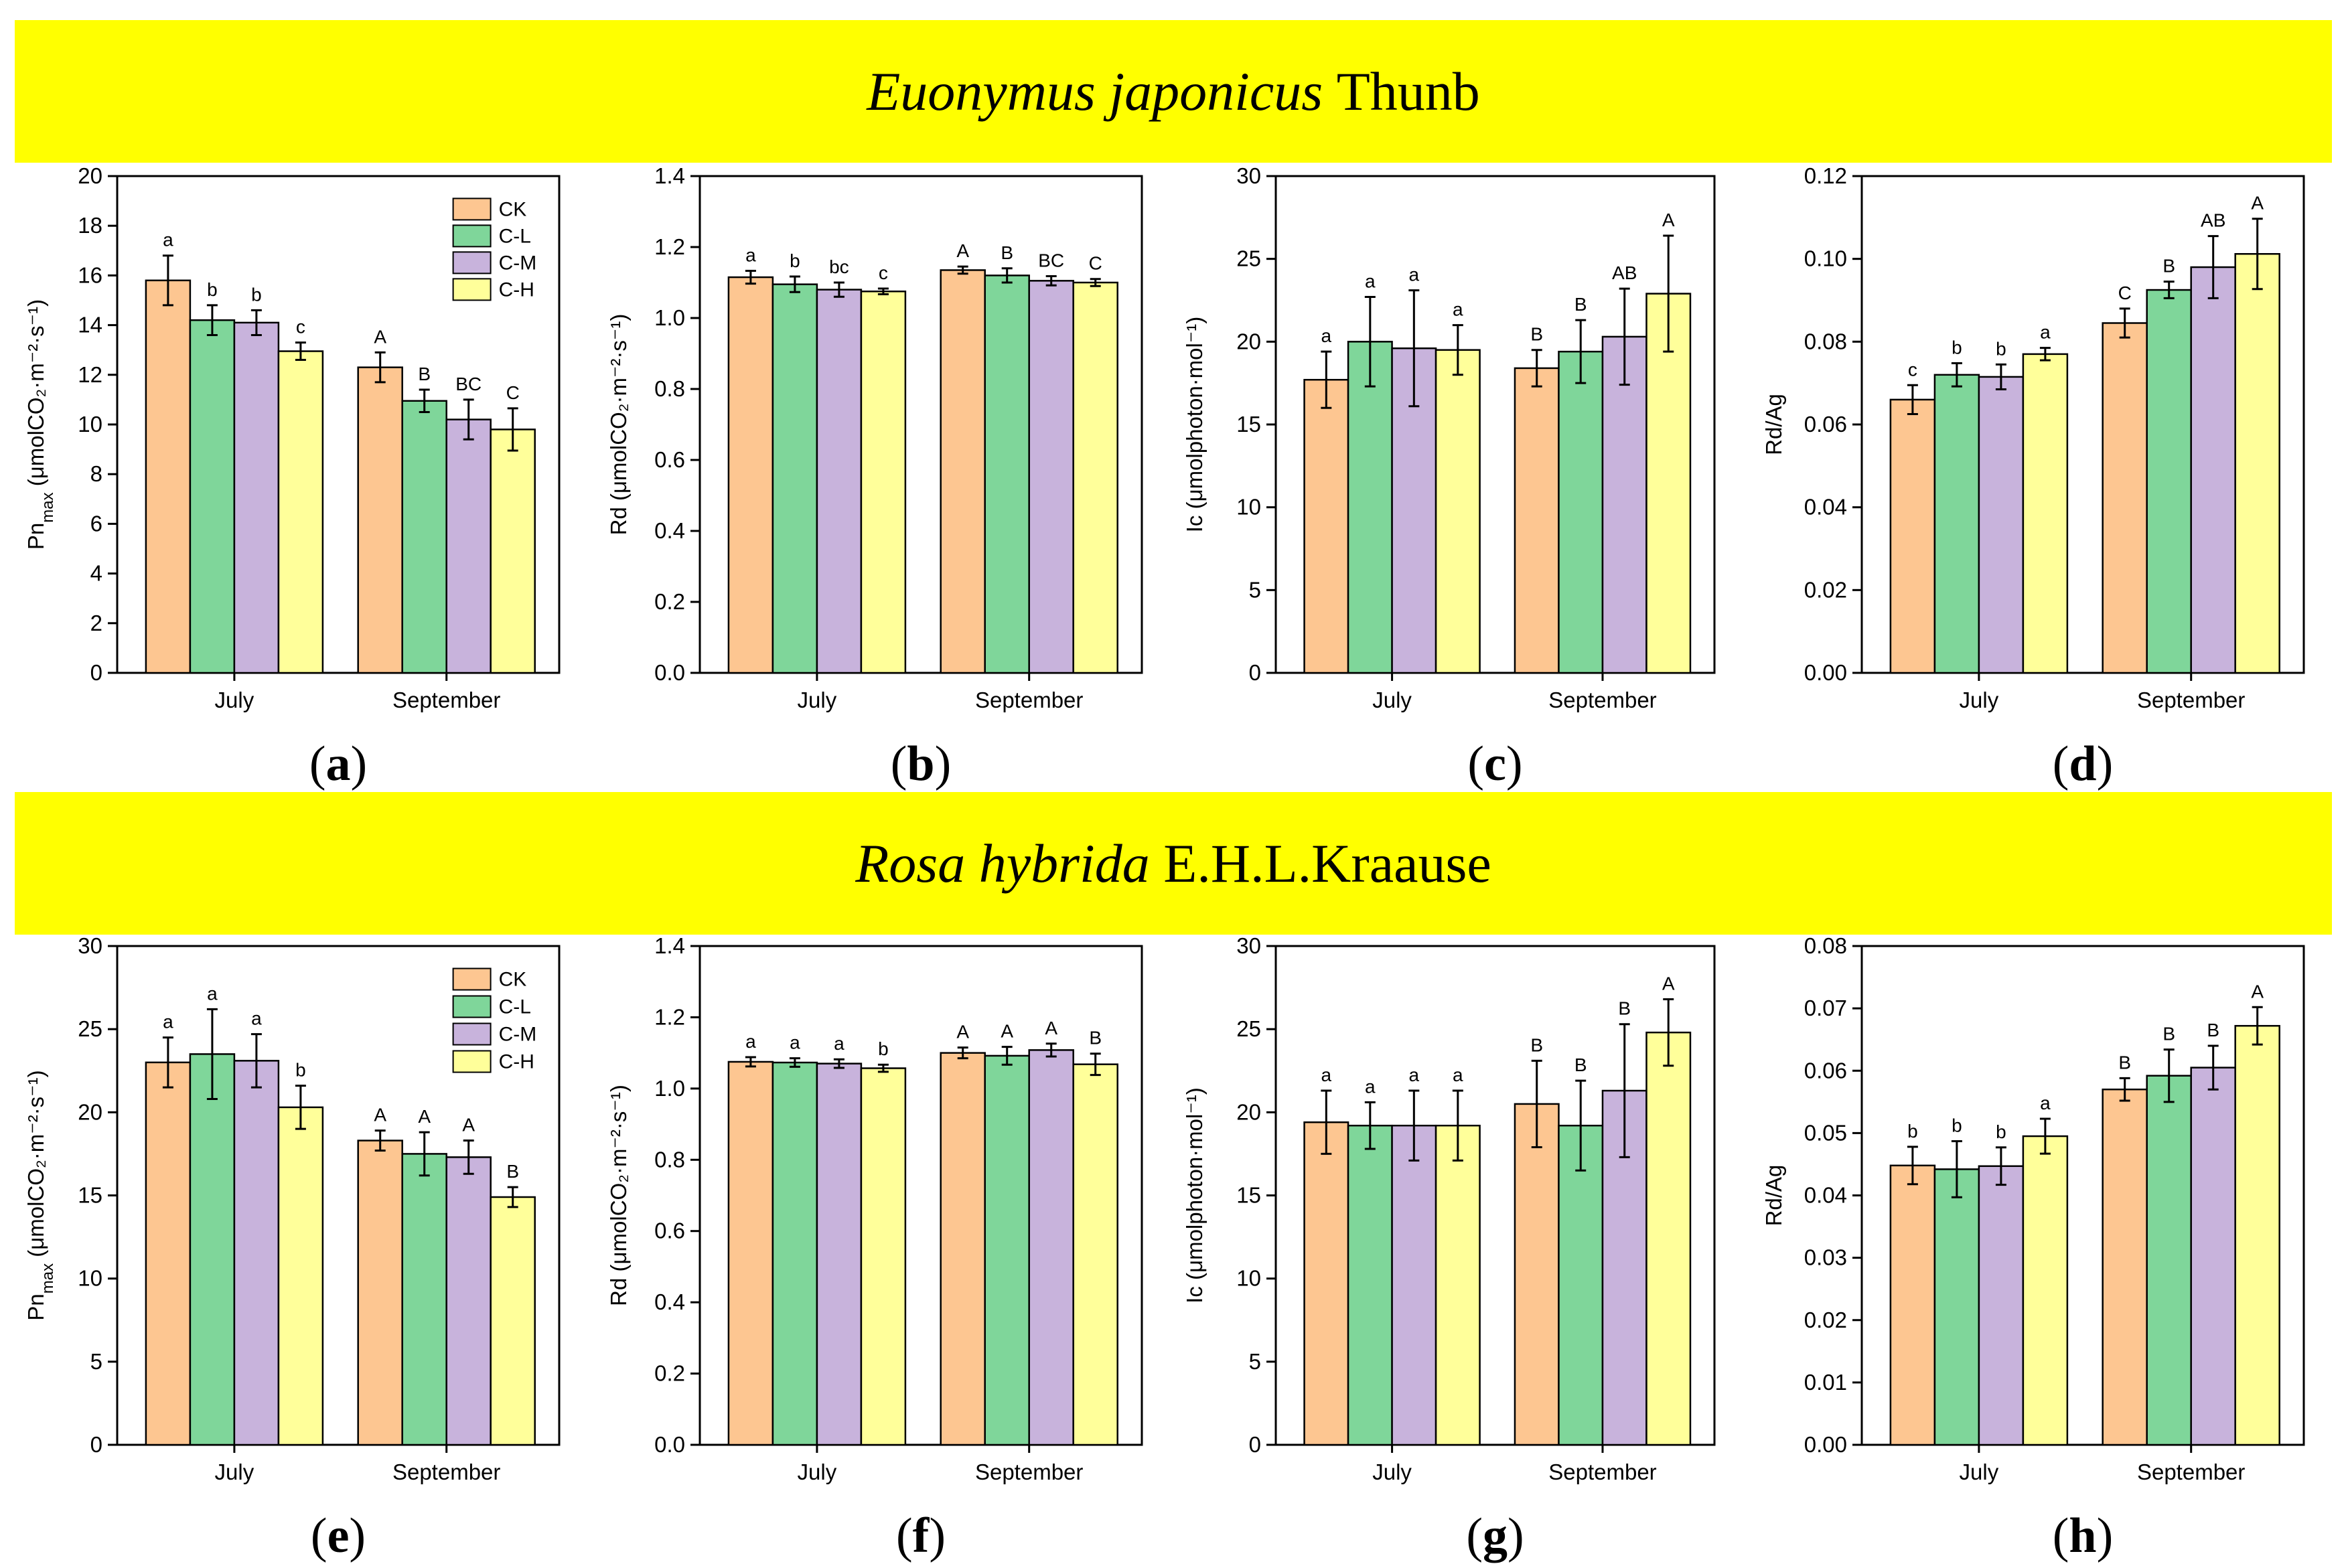 The image size is (2348, 1568). I want to click on y-tick-label: 6, so click(96, 523).